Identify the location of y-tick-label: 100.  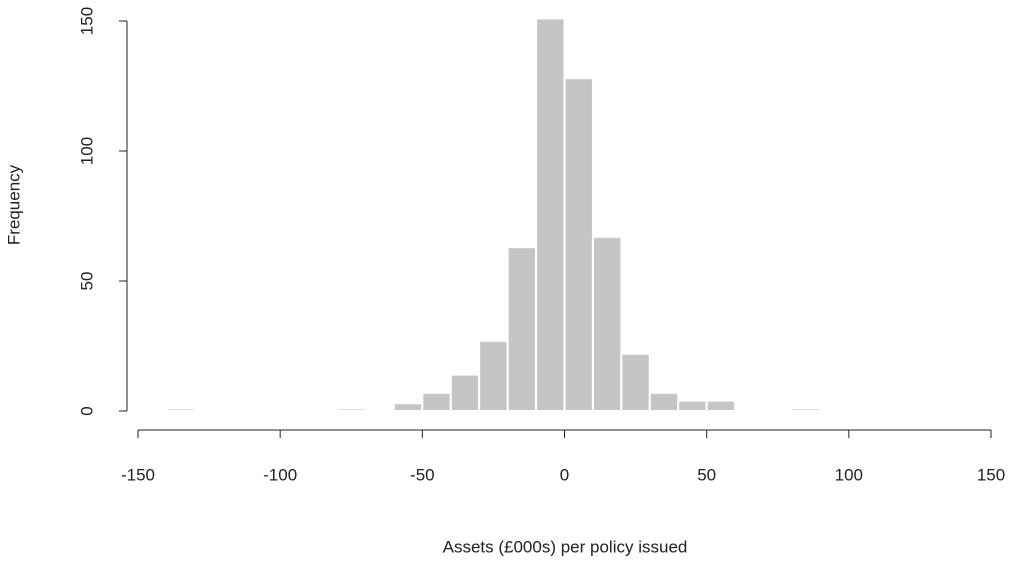
(86, 151).